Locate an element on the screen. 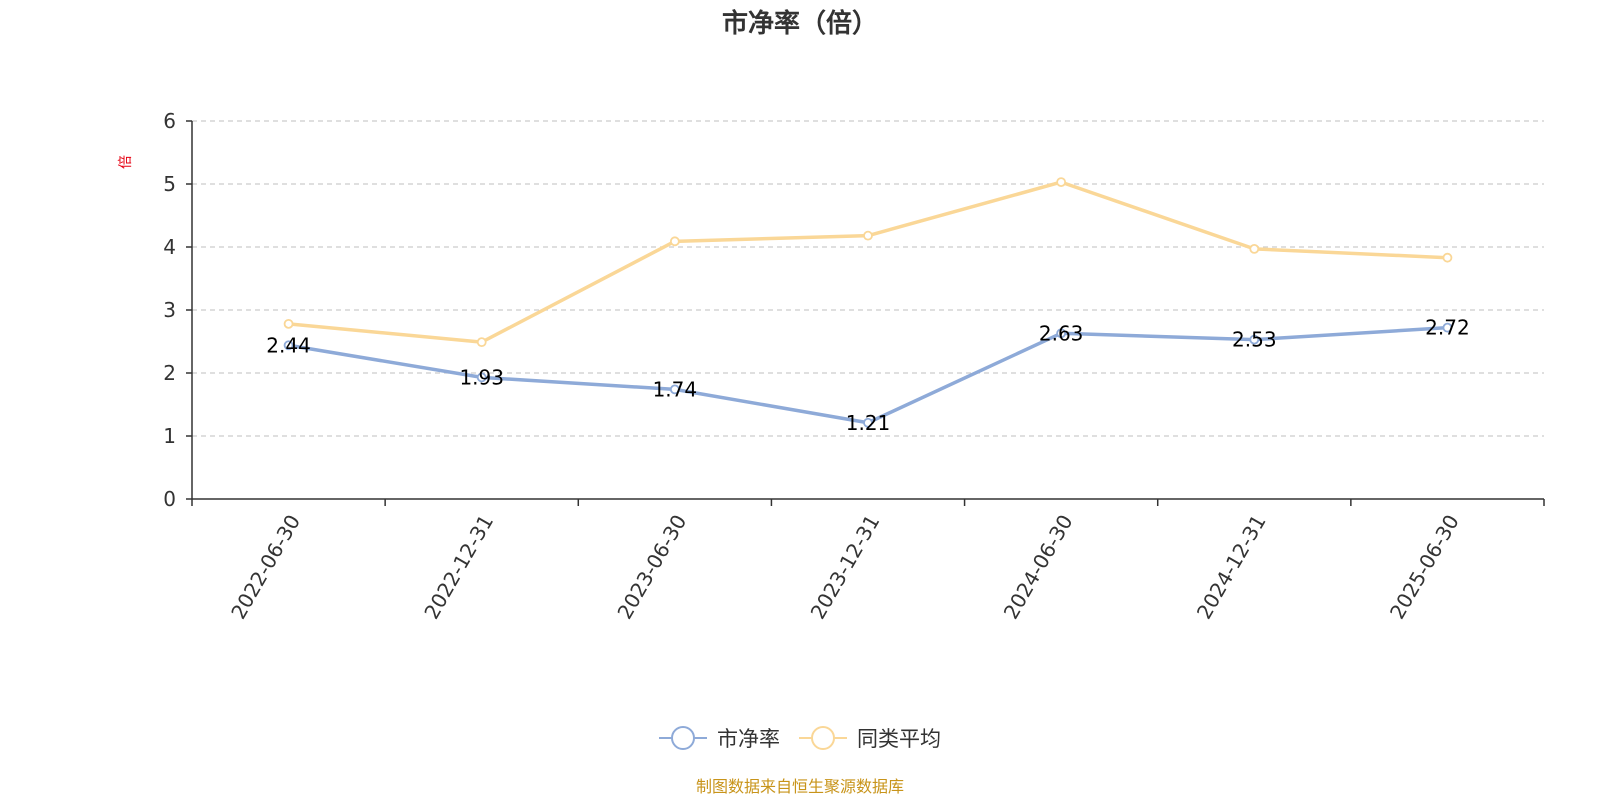  data-label: 2.44 is located at coordinates (288, 345).